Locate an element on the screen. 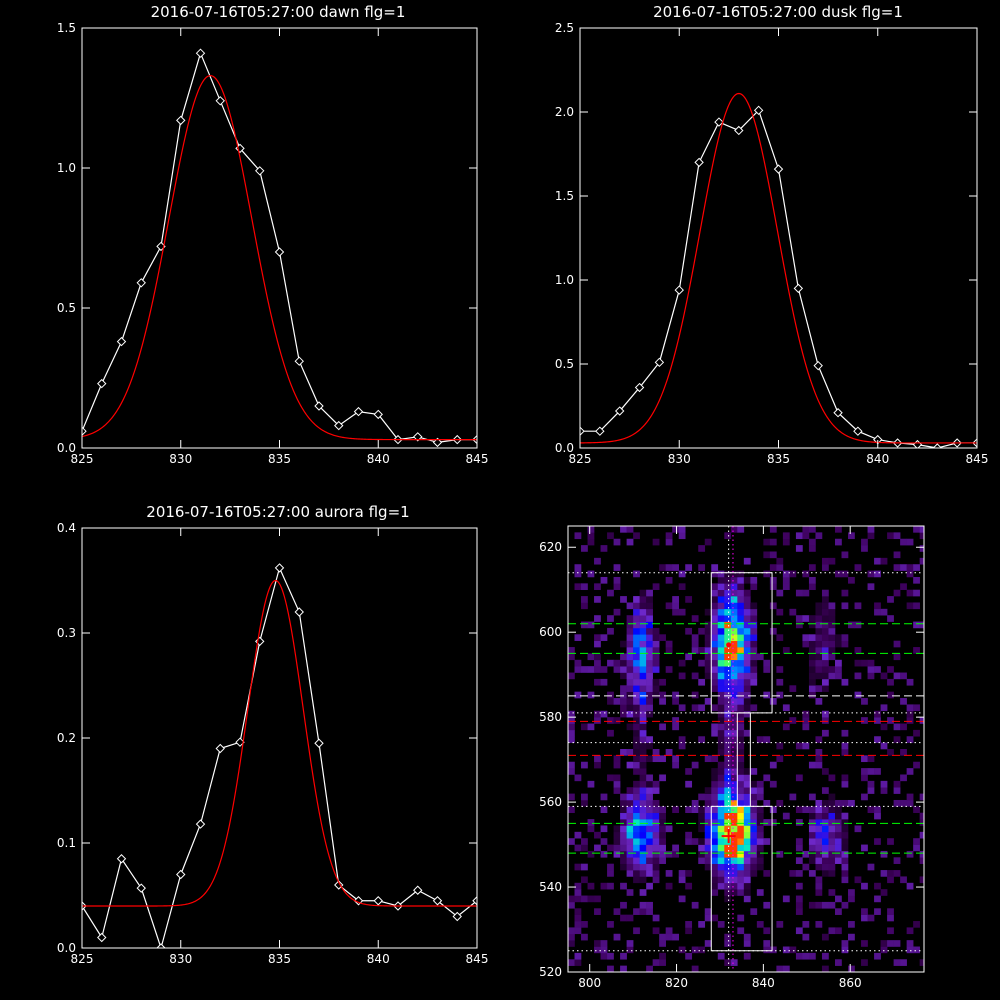 The image size is (1000, 1000). dusk-data-point is located at coordinates (619, 411).